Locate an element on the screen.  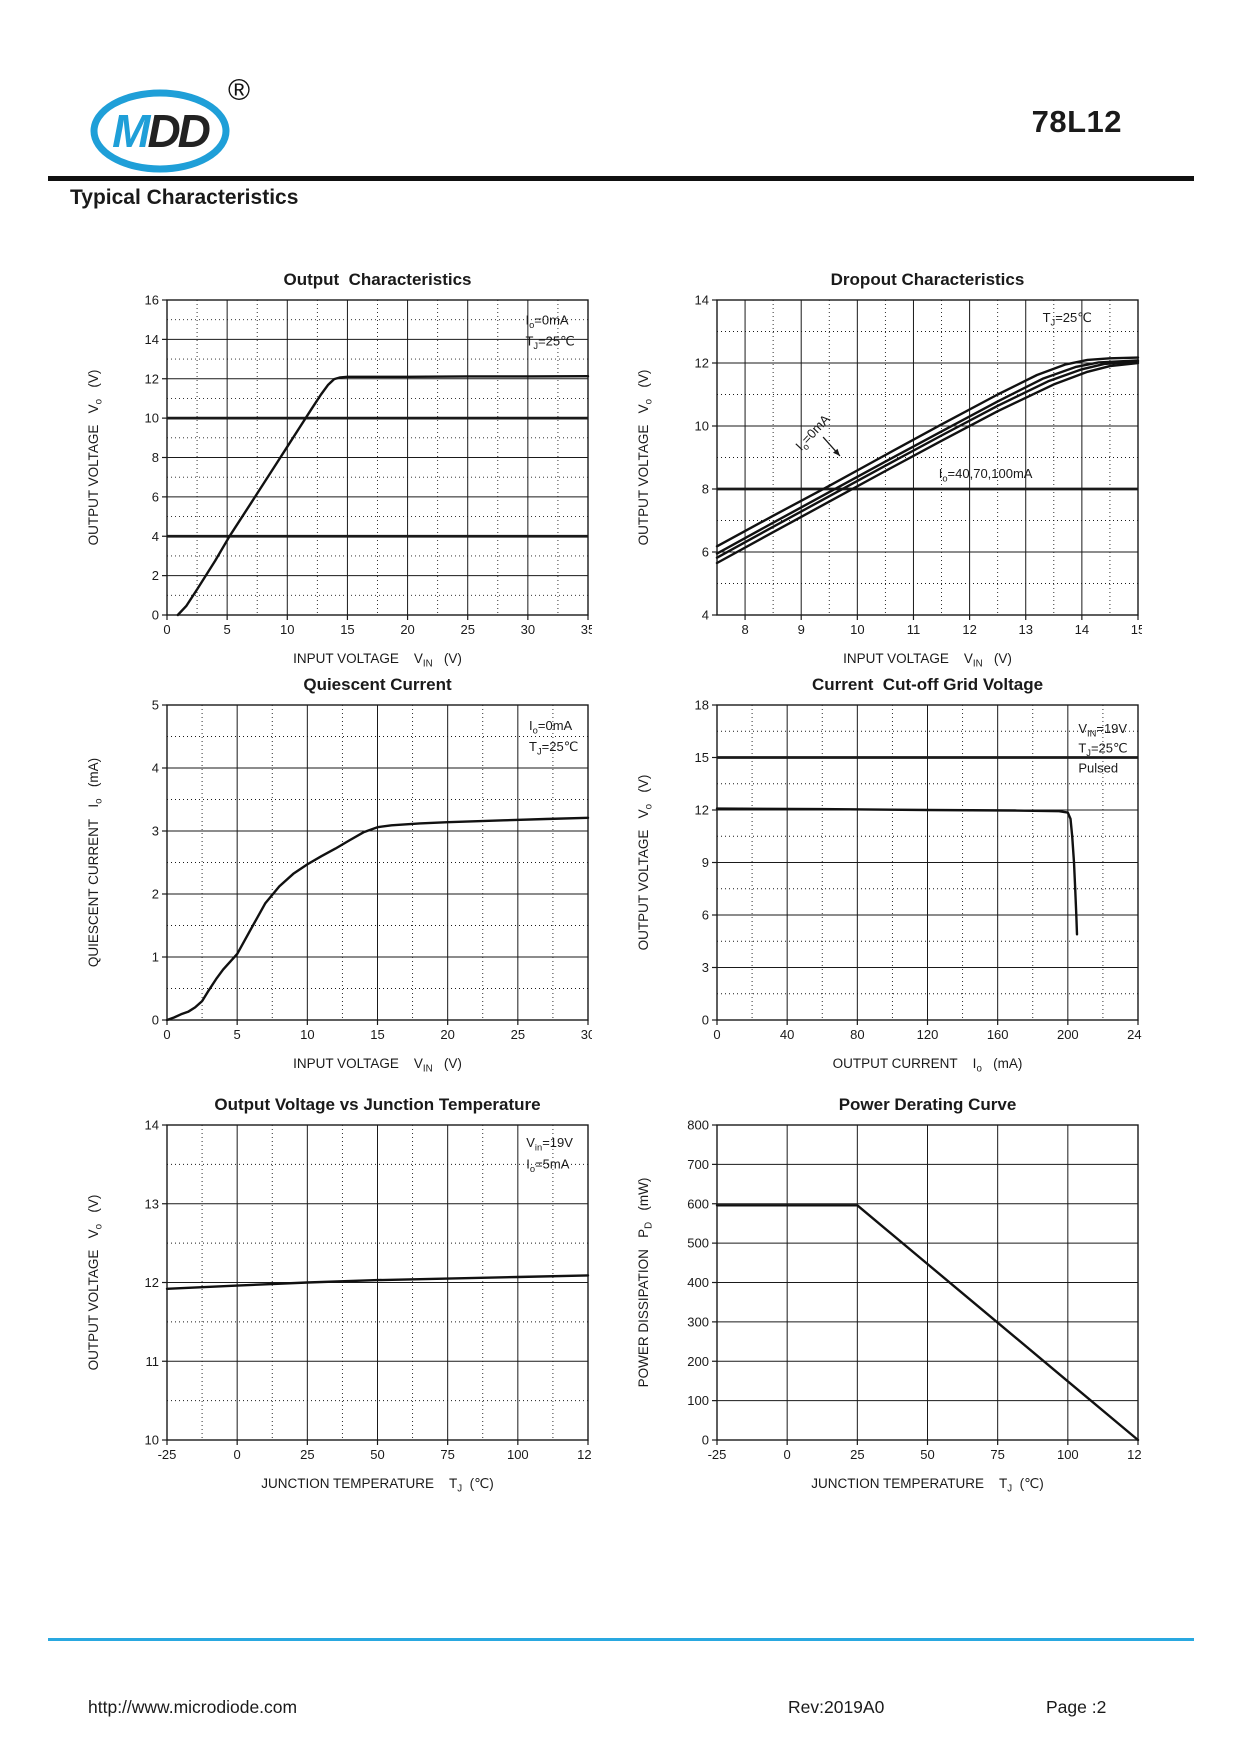
header-rule is located at coordinates (621, 178).